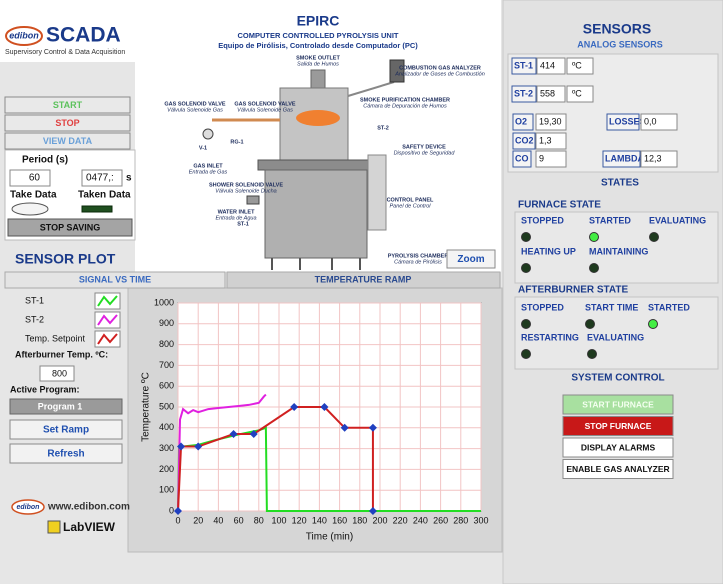 This screenshot has height=584, width=723. What do you see at coordinates (67, 141) in the screenshot?
I see `view-data-button` at bounding box center [67, 141].